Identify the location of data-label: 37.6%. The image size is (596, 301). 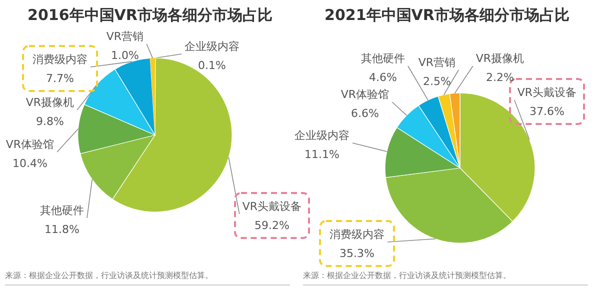
(547, 111).